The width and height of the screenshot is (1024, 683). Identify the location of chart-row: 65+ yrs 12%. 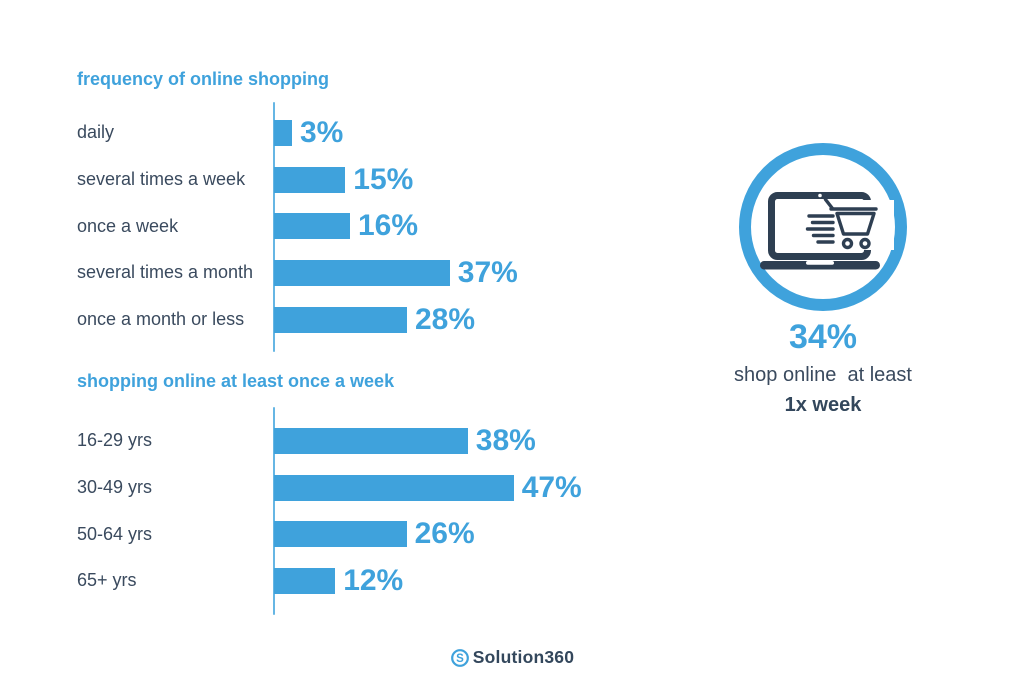
(397, 581).